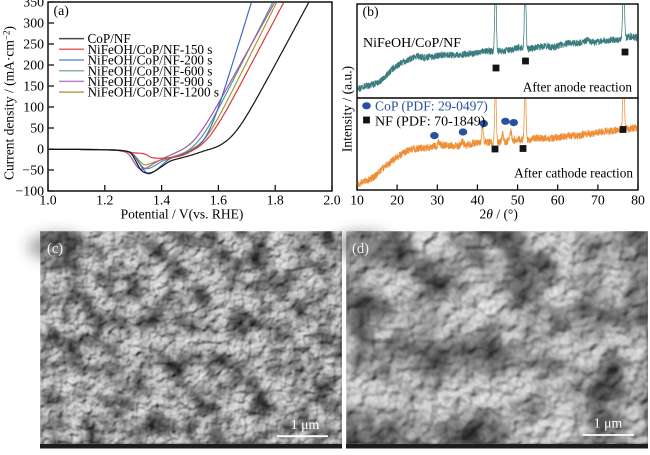  Describe the element at coordinates (33, 86) in the screenshot. I see `svg-text: 150` at that location.